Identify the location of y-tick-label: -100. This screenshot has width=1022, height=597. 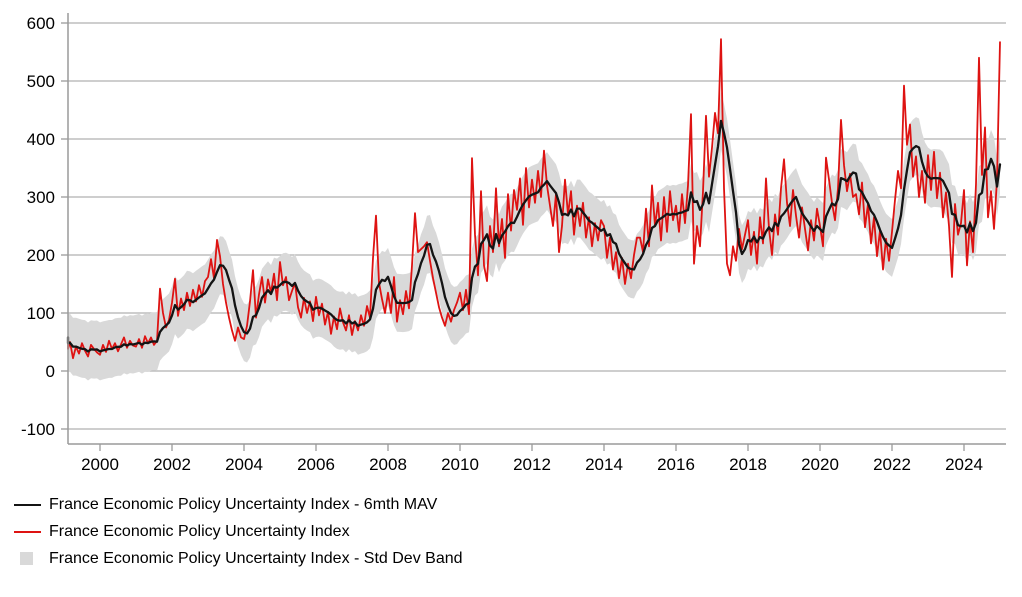
(38, 429).